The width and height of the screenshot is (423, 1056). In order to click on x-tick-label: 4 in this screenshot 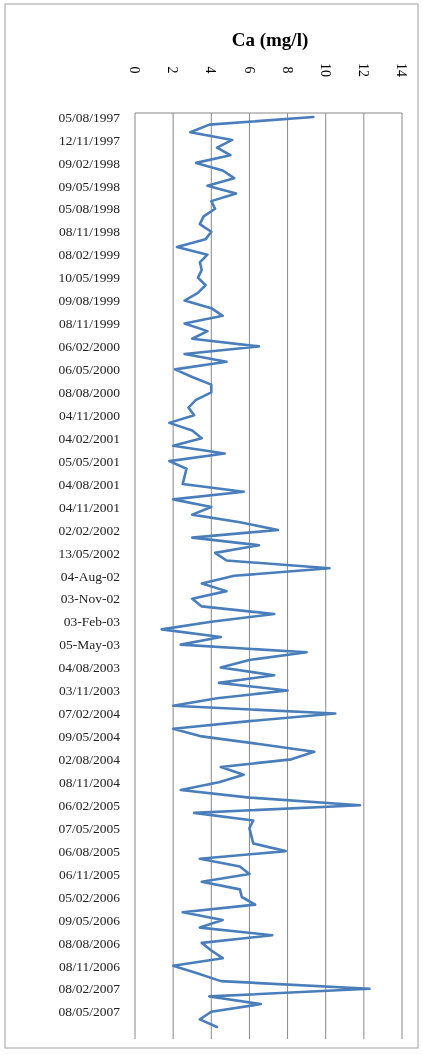, I will do `click(211, 70)`.